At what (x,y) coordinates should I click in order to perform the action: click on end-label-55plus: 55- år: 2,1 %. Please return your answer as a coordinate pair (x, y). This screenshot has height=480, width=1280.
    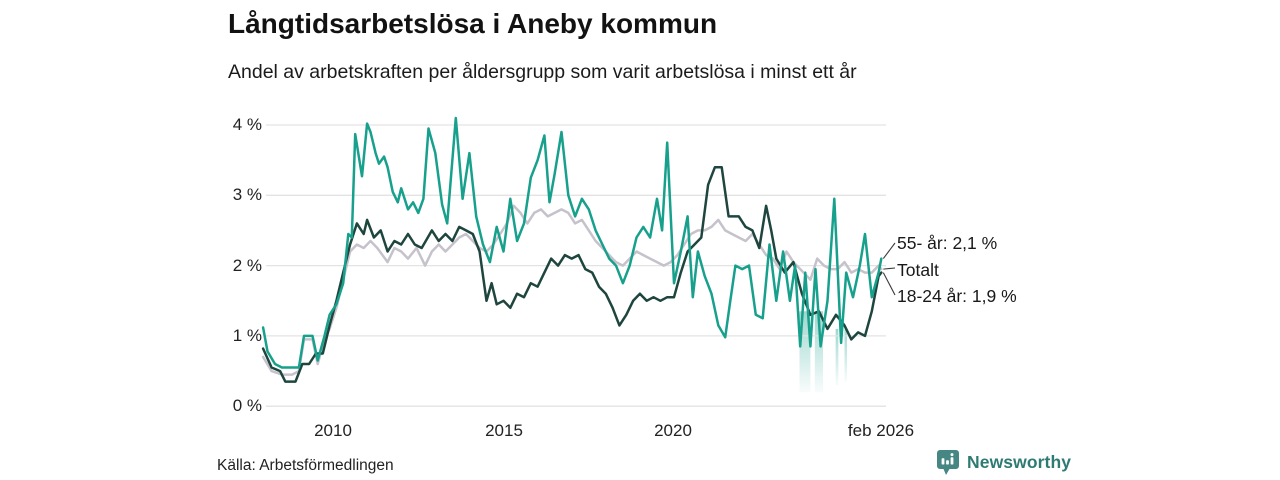
    Looking at the image, I should click on (947, 243).